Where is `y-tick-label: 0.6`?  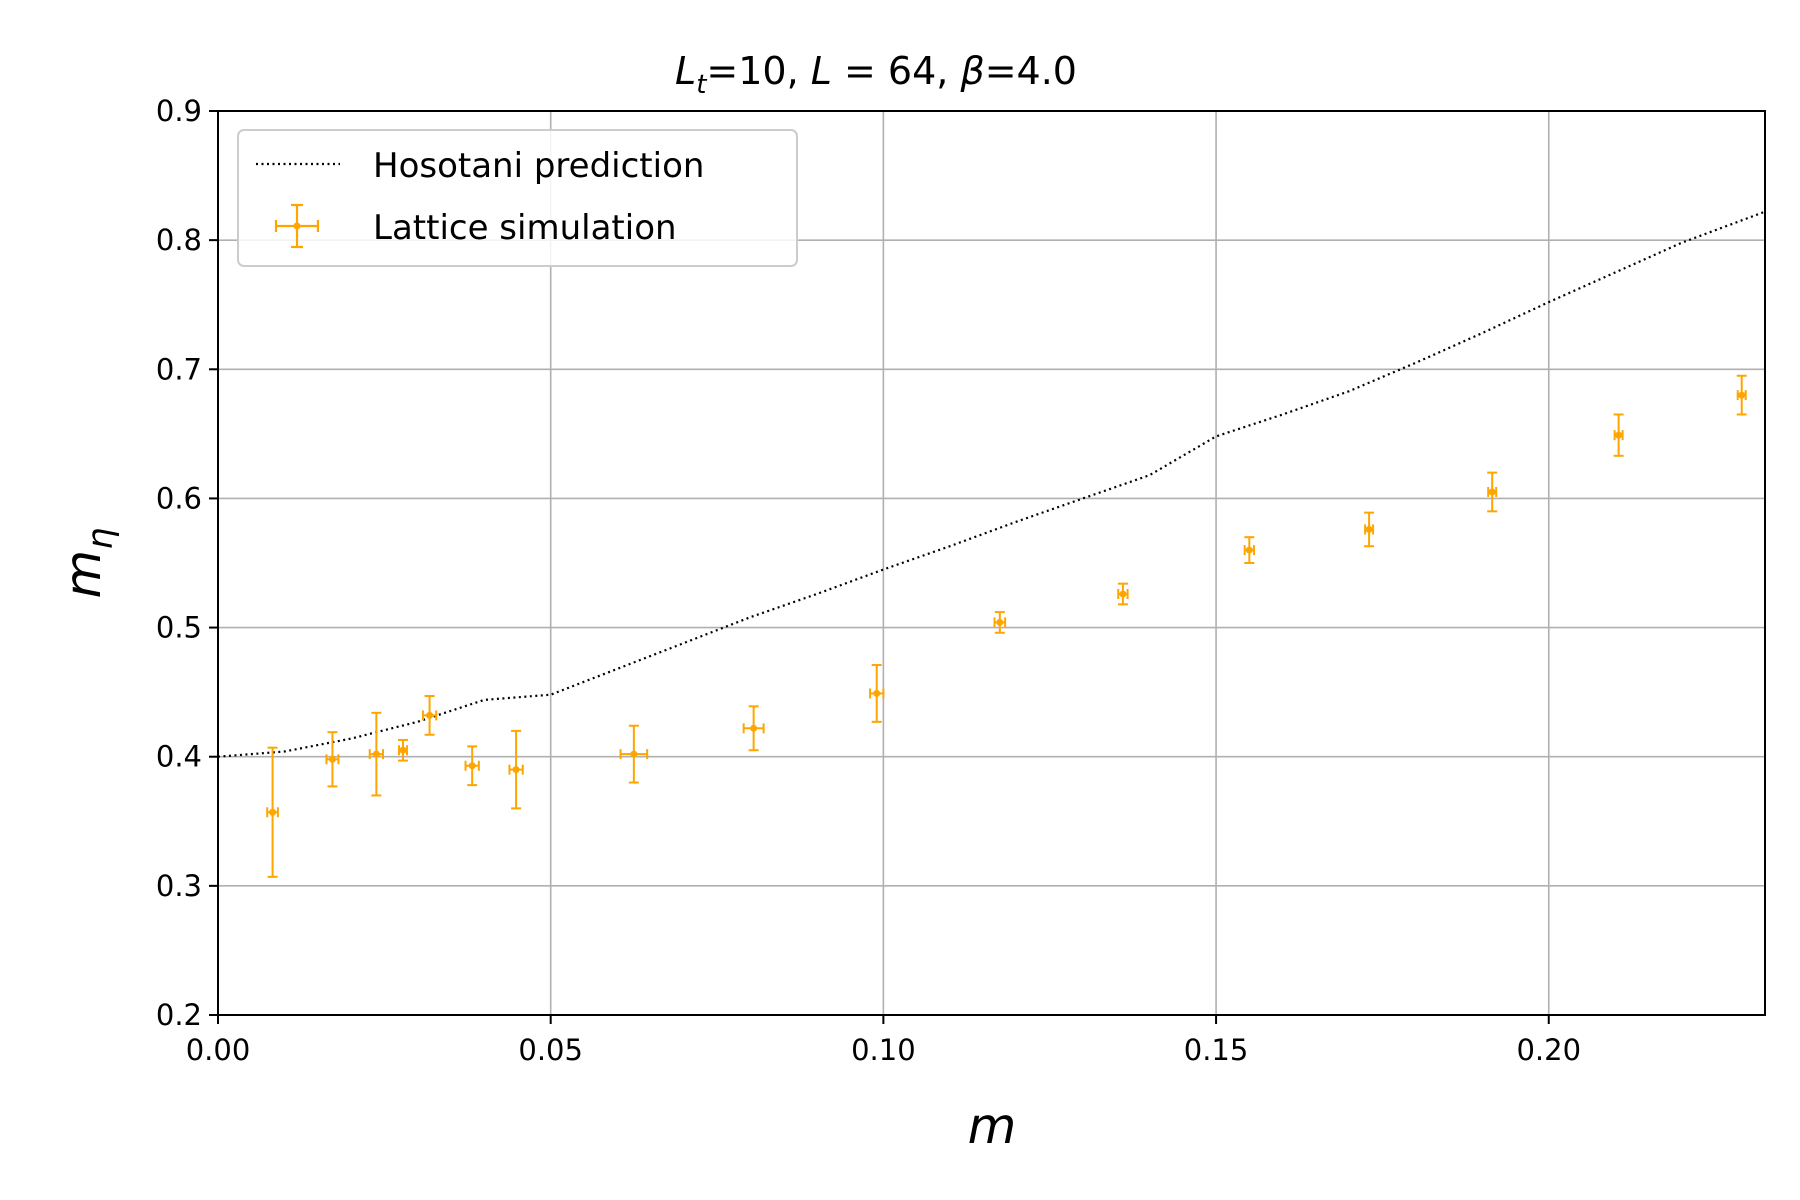
y-tick-label: 0.6 is located at coordinates (179, 498).